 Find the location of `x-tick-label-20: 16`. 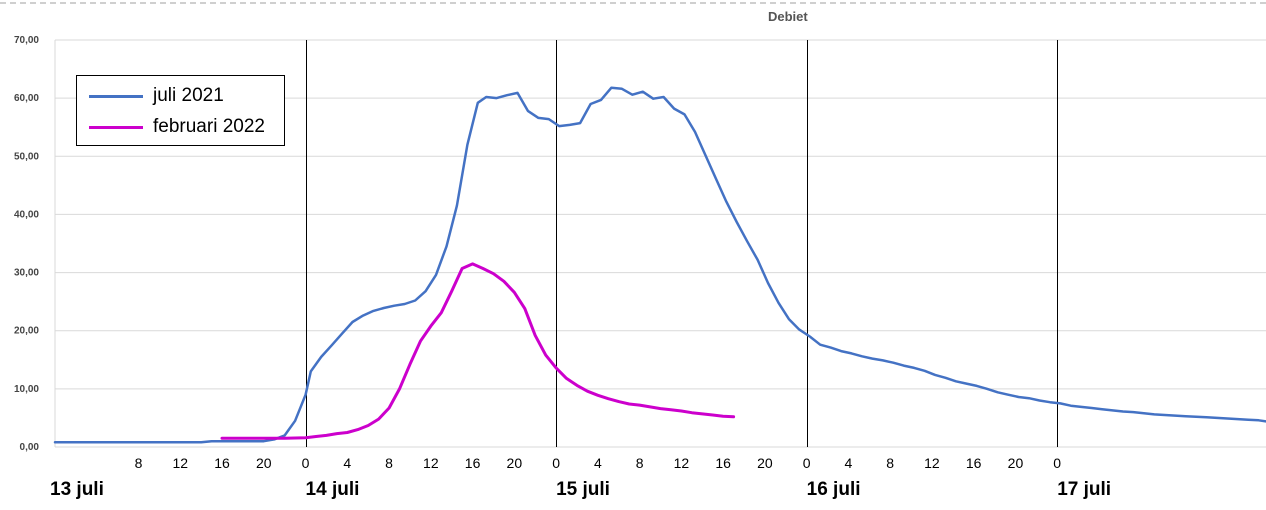

x-tick-label-20: 16 is located at coordinates (974, 463).